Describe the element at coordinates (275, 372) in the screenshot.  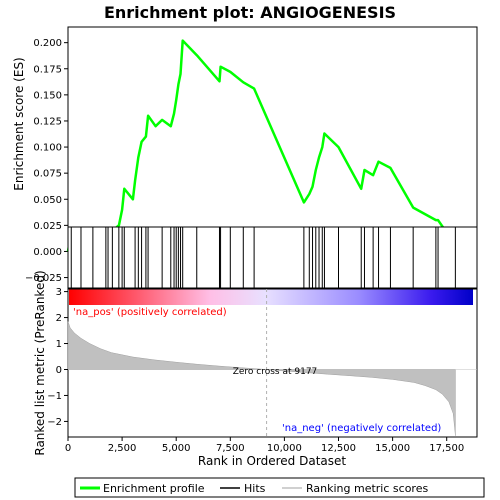
I see `zero-cross-label: Zero cross at 9177` at that location.